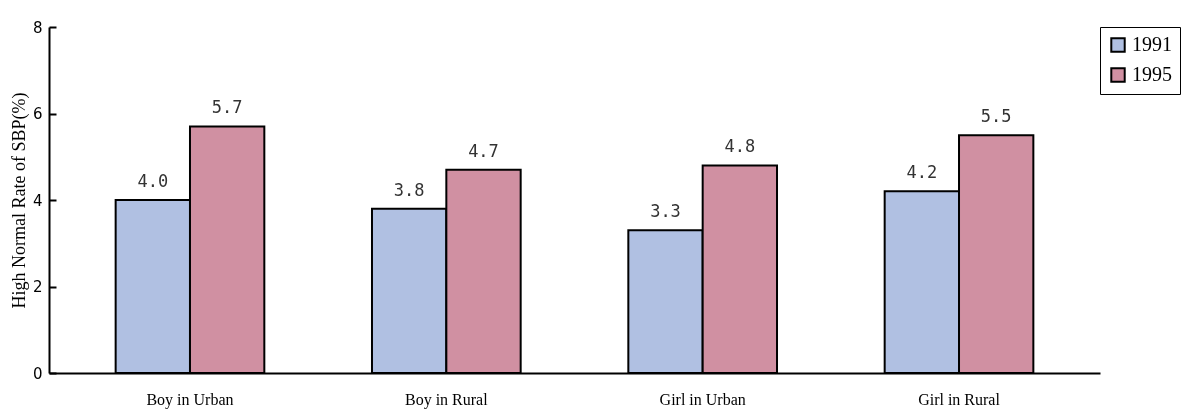  I want to click on data-label: 5.7, so click(227, 107).